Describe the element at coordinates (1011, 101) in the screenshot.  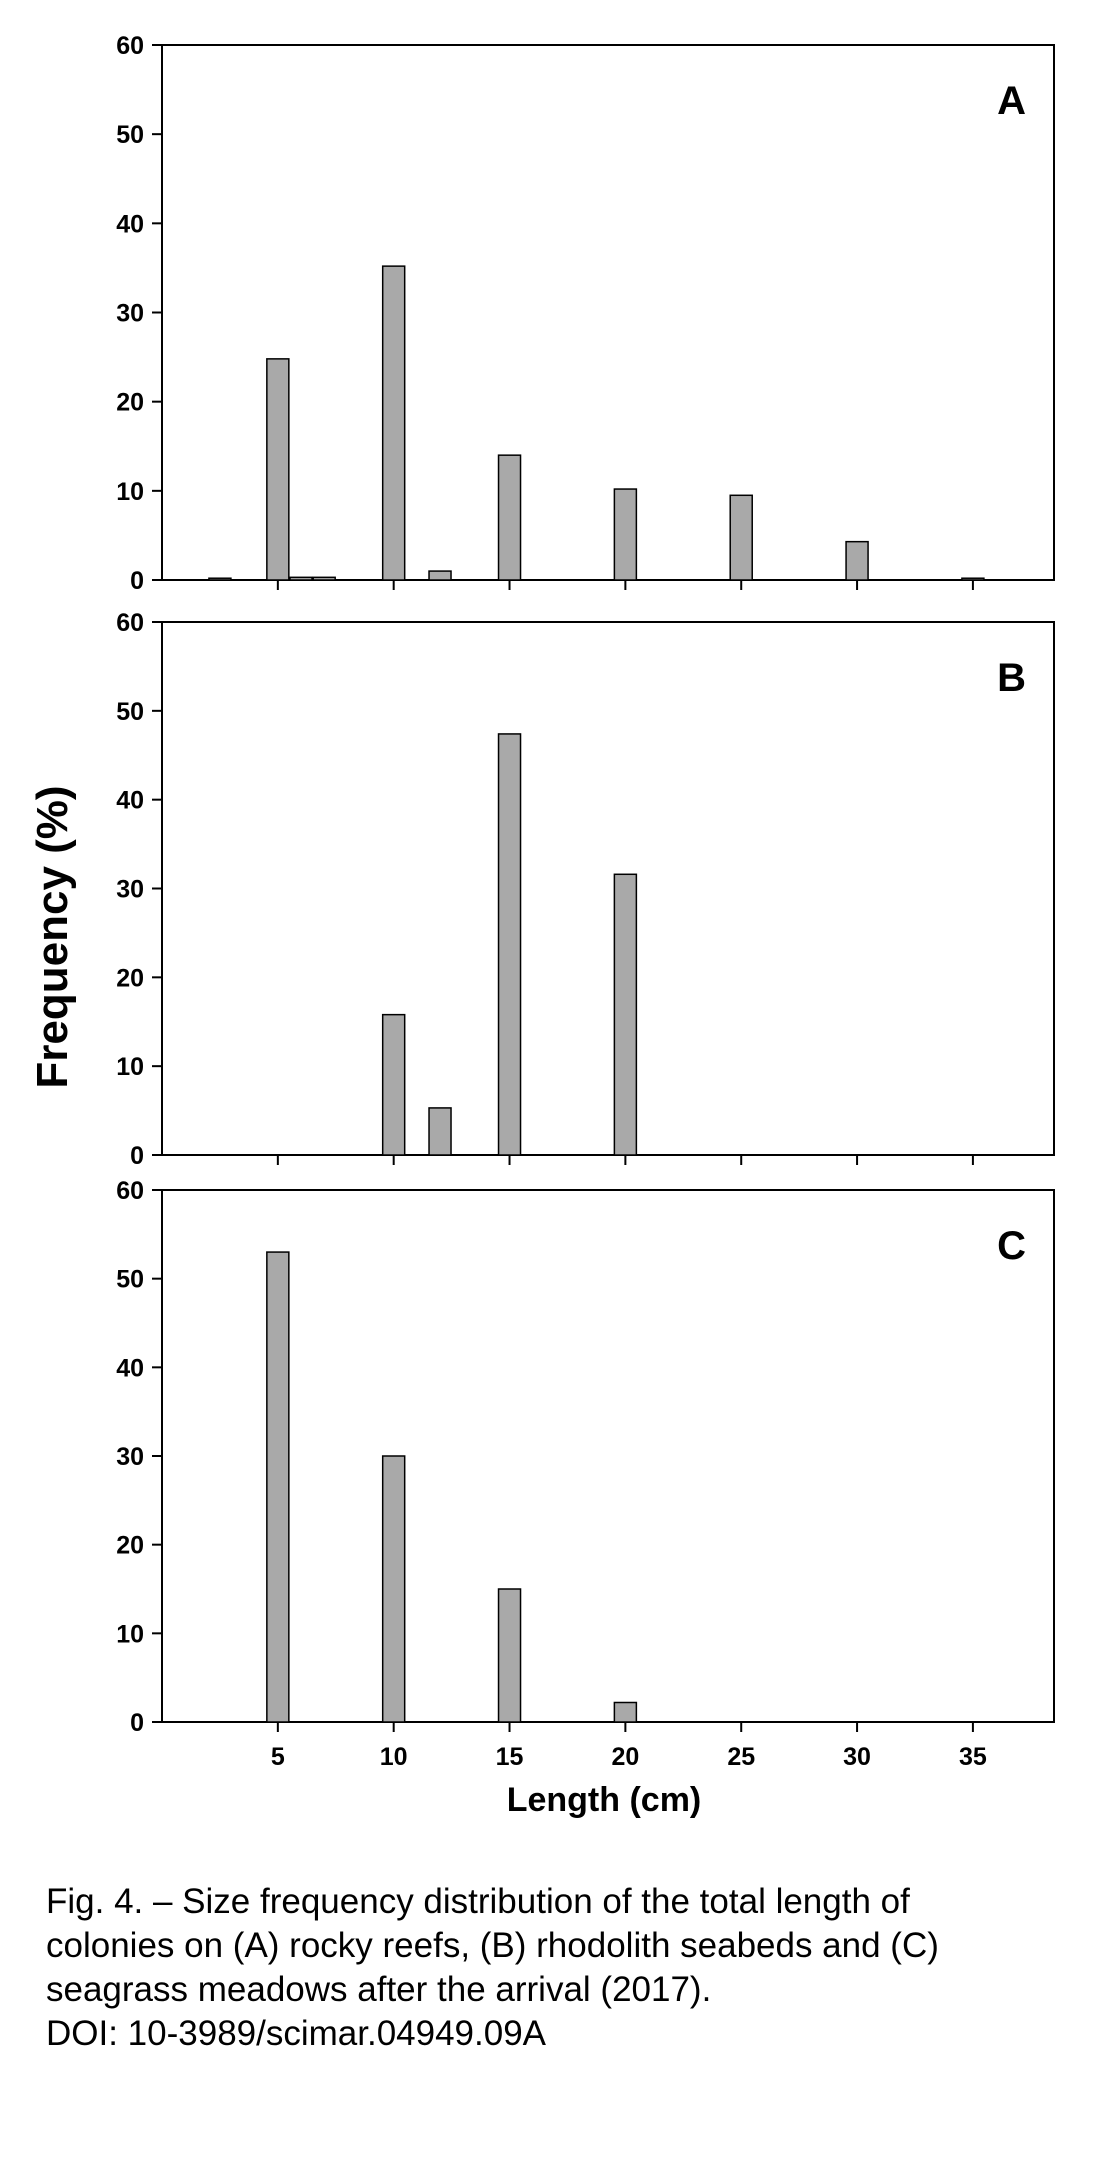
I see `panel-letter: A` at that location.